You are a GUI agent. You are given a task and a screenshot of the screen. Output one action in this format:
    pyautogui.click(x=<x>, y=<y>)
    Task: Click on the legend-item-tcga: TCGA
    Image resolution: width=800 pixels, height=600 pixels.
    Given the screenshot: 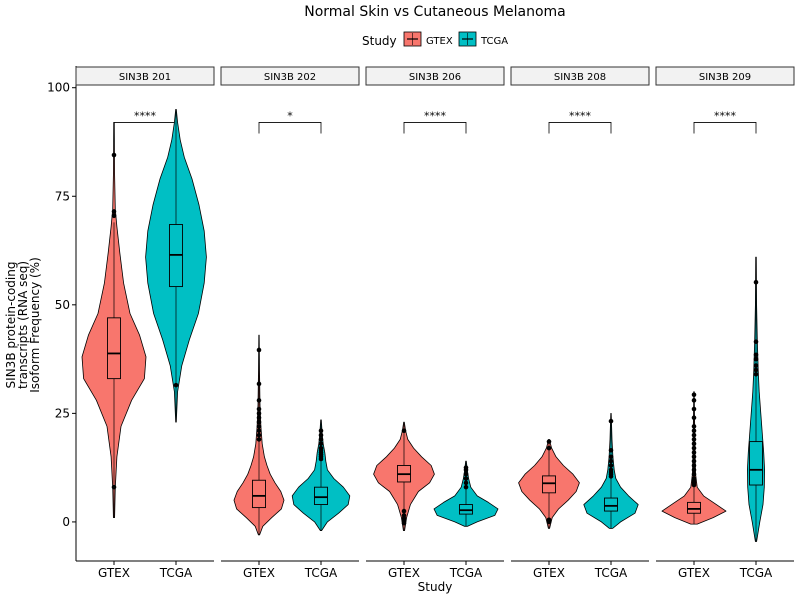 What is the action you would take?
    pyautogui.click(x=483, y=39)
    